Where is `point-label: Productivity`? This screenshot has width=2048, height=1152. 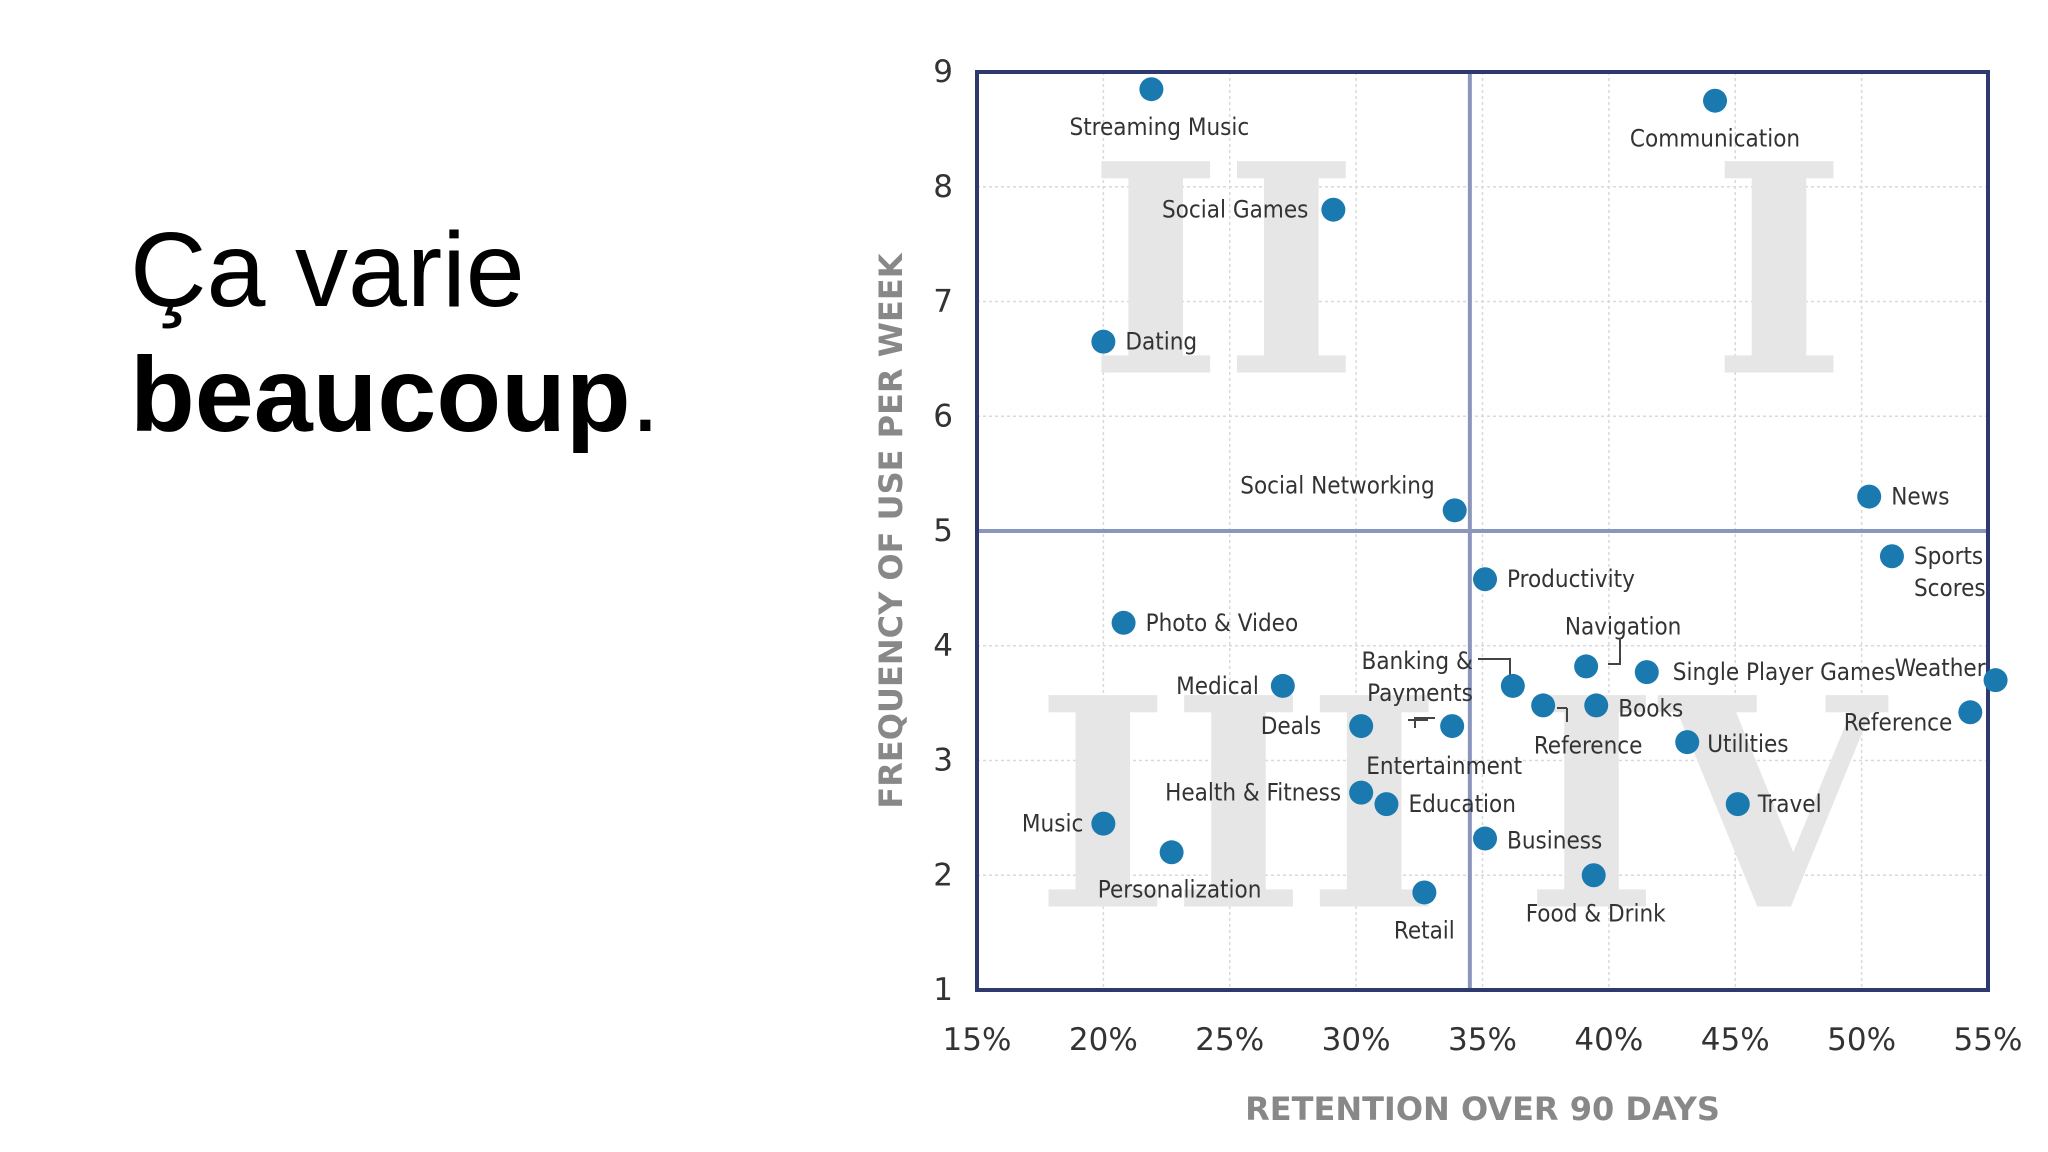 point-label: Productivity is located at coordinates (1571, 579).